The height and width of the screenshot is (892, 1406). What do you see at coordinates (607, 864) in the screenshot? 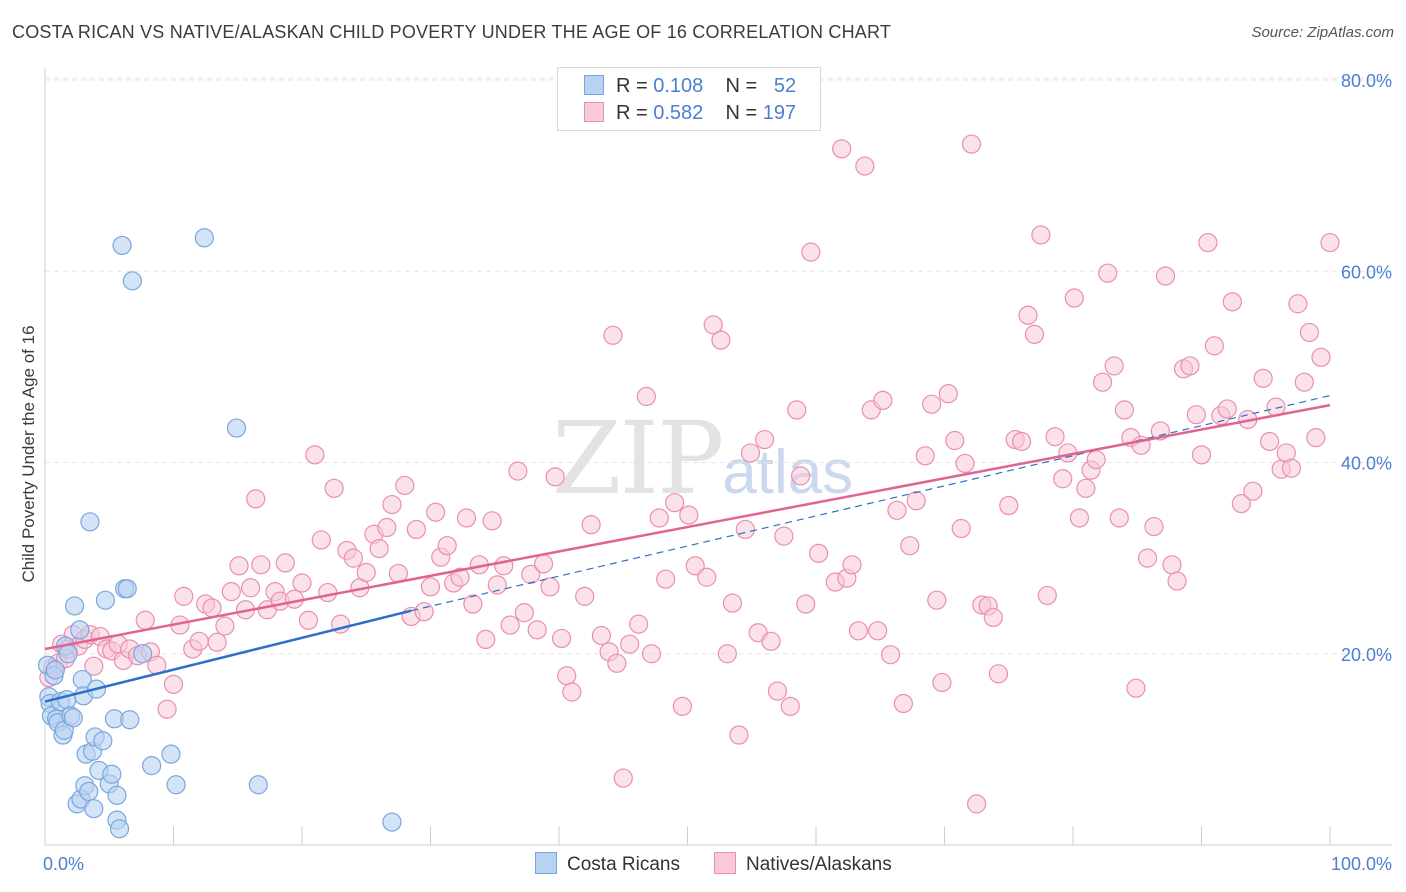
I see `legend-costa-ricans: Costa Ricans` at bounding box center [607, 864].